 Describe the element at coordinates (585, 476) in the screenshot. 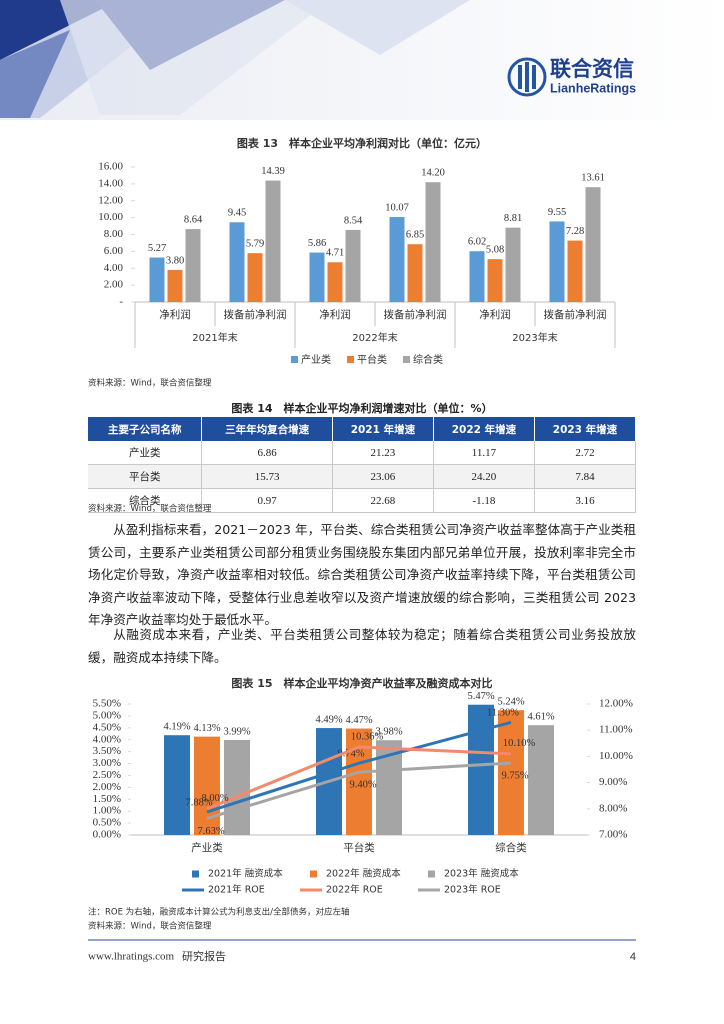

I see `table-cell: 7.84` at that location.